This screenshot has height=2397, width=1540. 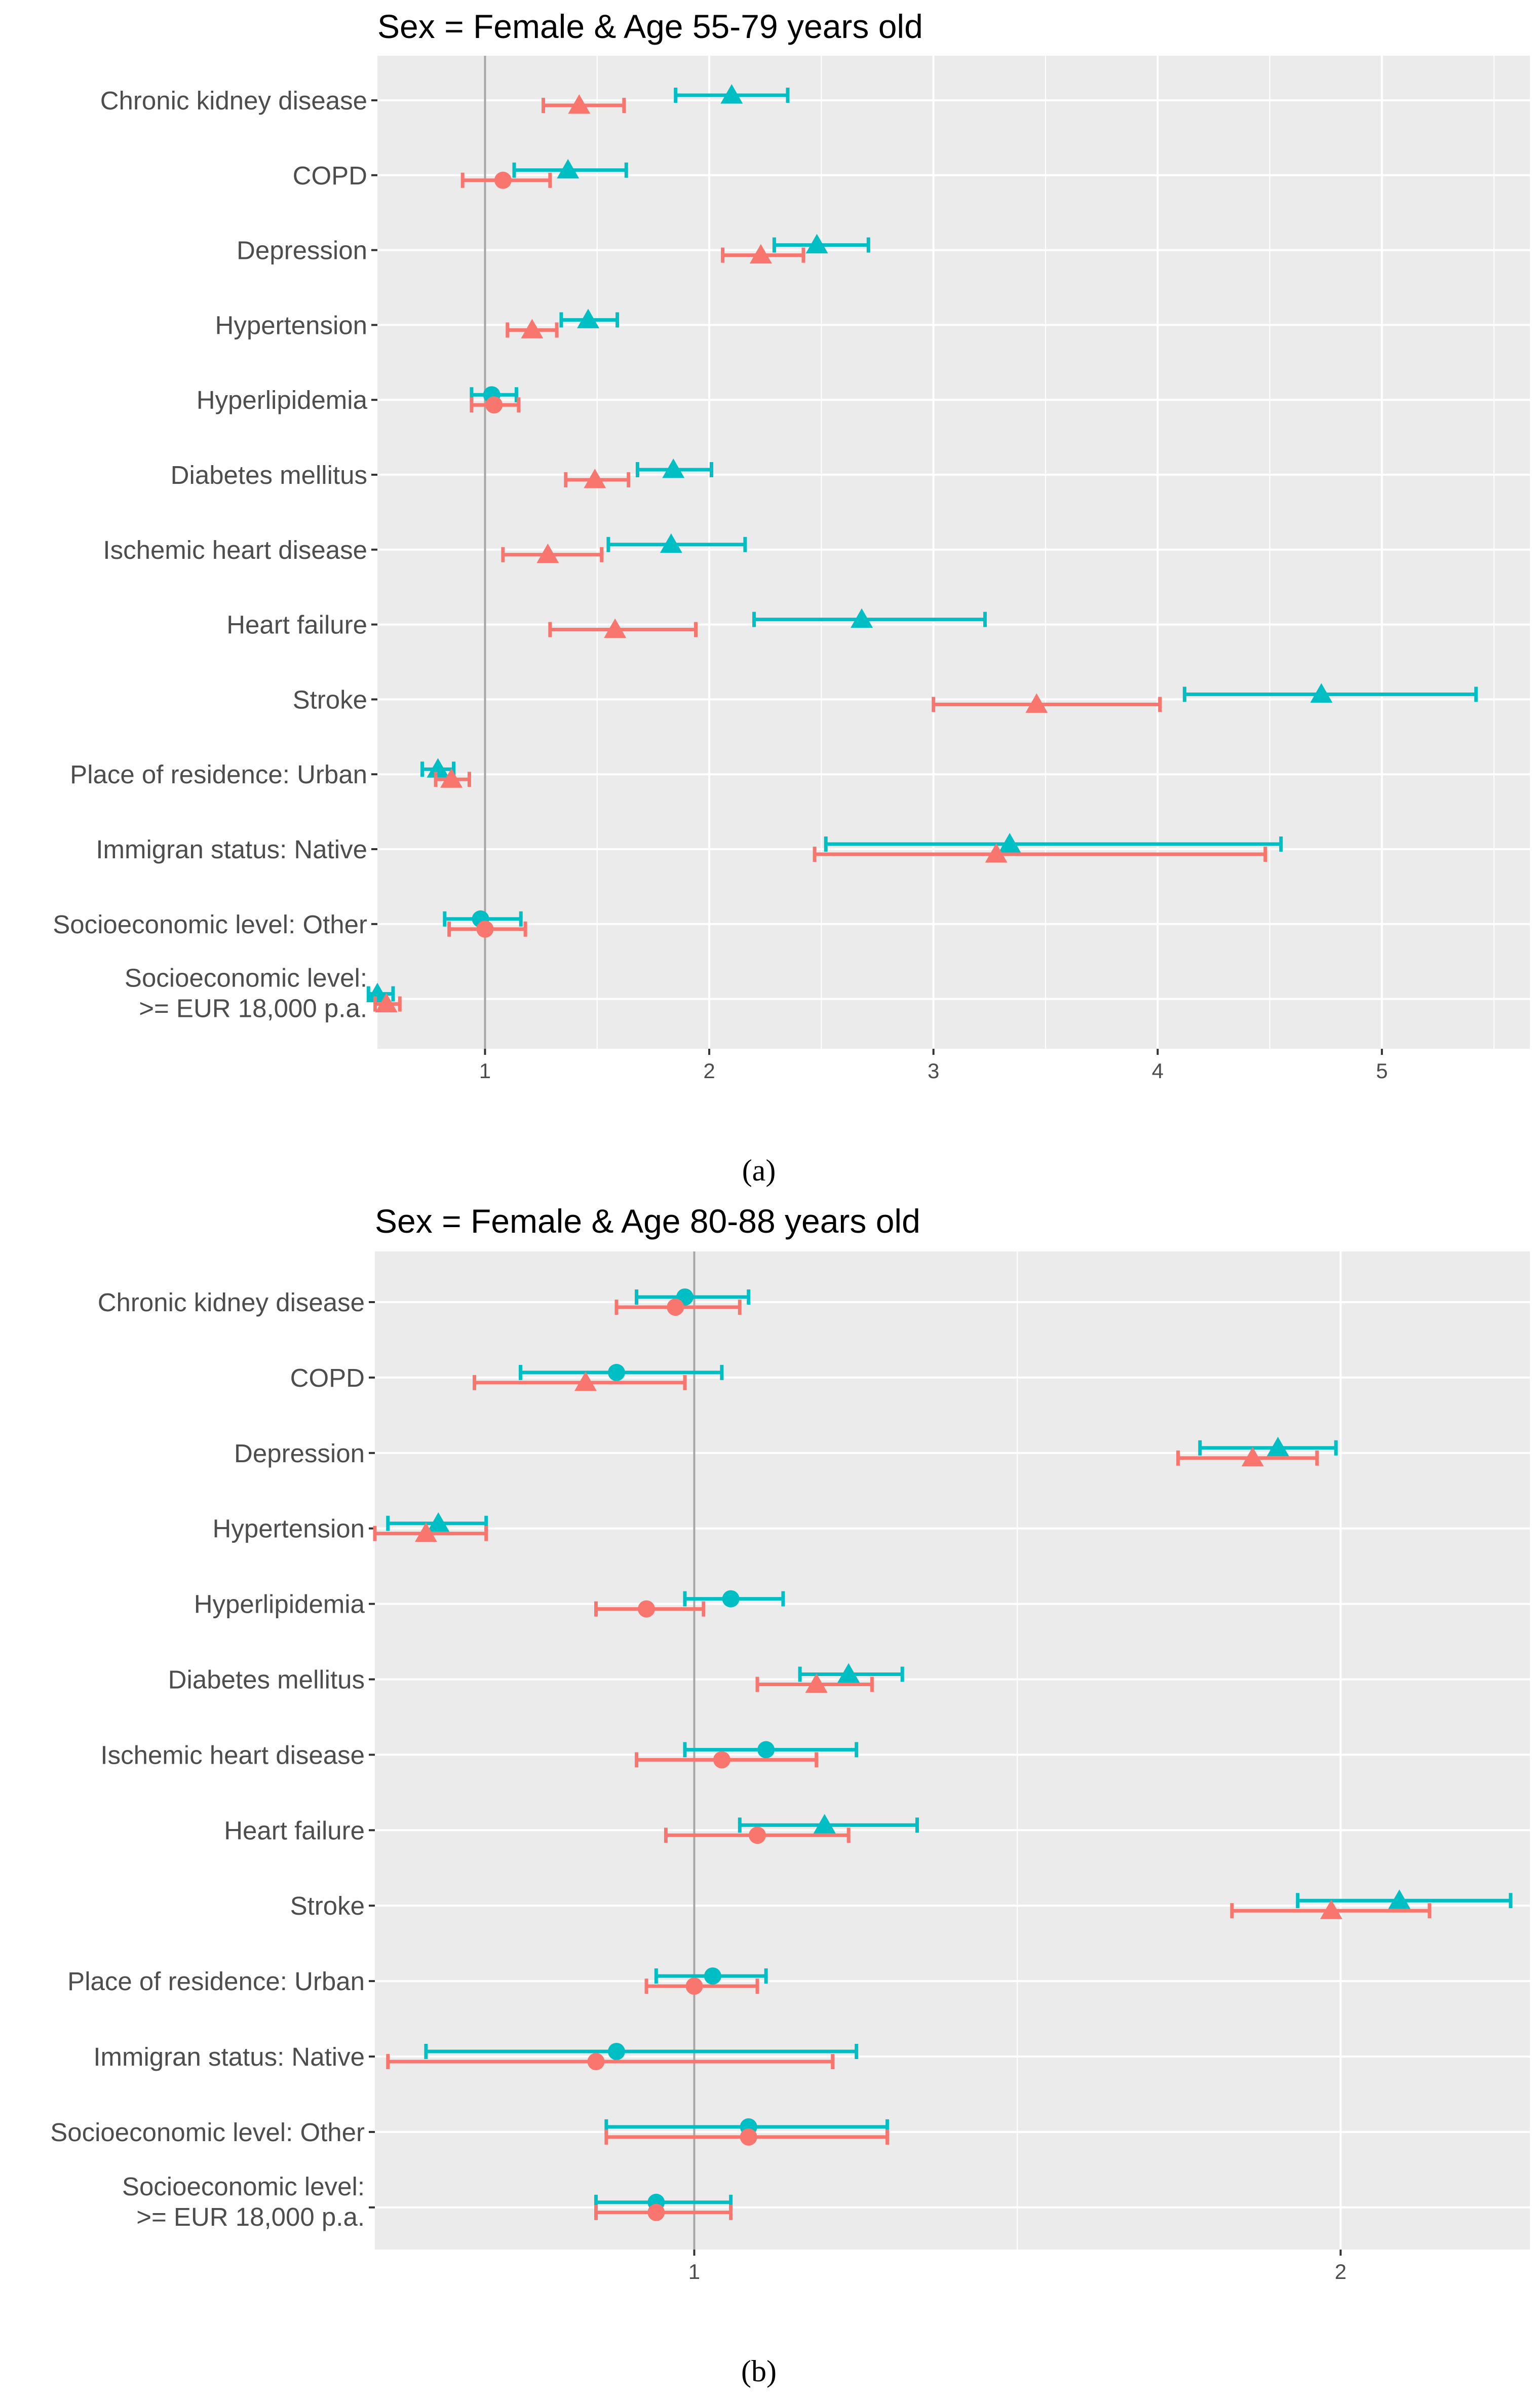 I want to click on category-label: Place of residence: Urban, so click(x=218, y=774).